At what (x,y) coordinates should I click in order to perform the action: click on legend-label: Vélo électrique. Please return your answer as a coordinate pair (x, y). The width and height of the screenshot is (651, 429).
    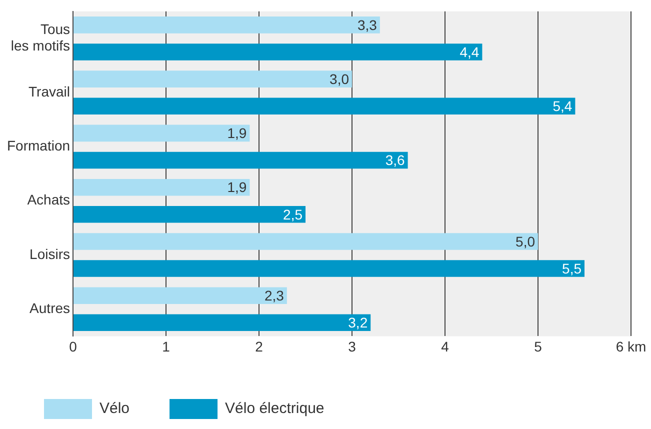
    Looking at the image, I should click on (274, 409).